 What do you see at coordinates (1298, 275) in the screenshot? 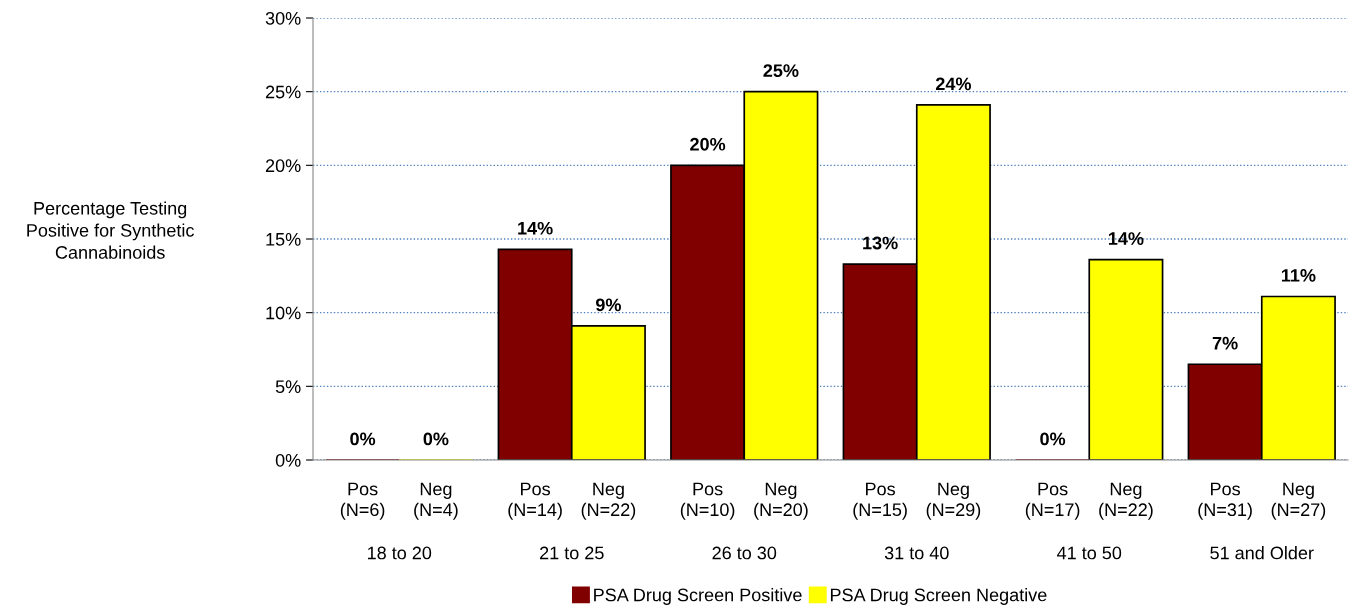
I see `data-label: 11%` at bounding box center [1298, 275].